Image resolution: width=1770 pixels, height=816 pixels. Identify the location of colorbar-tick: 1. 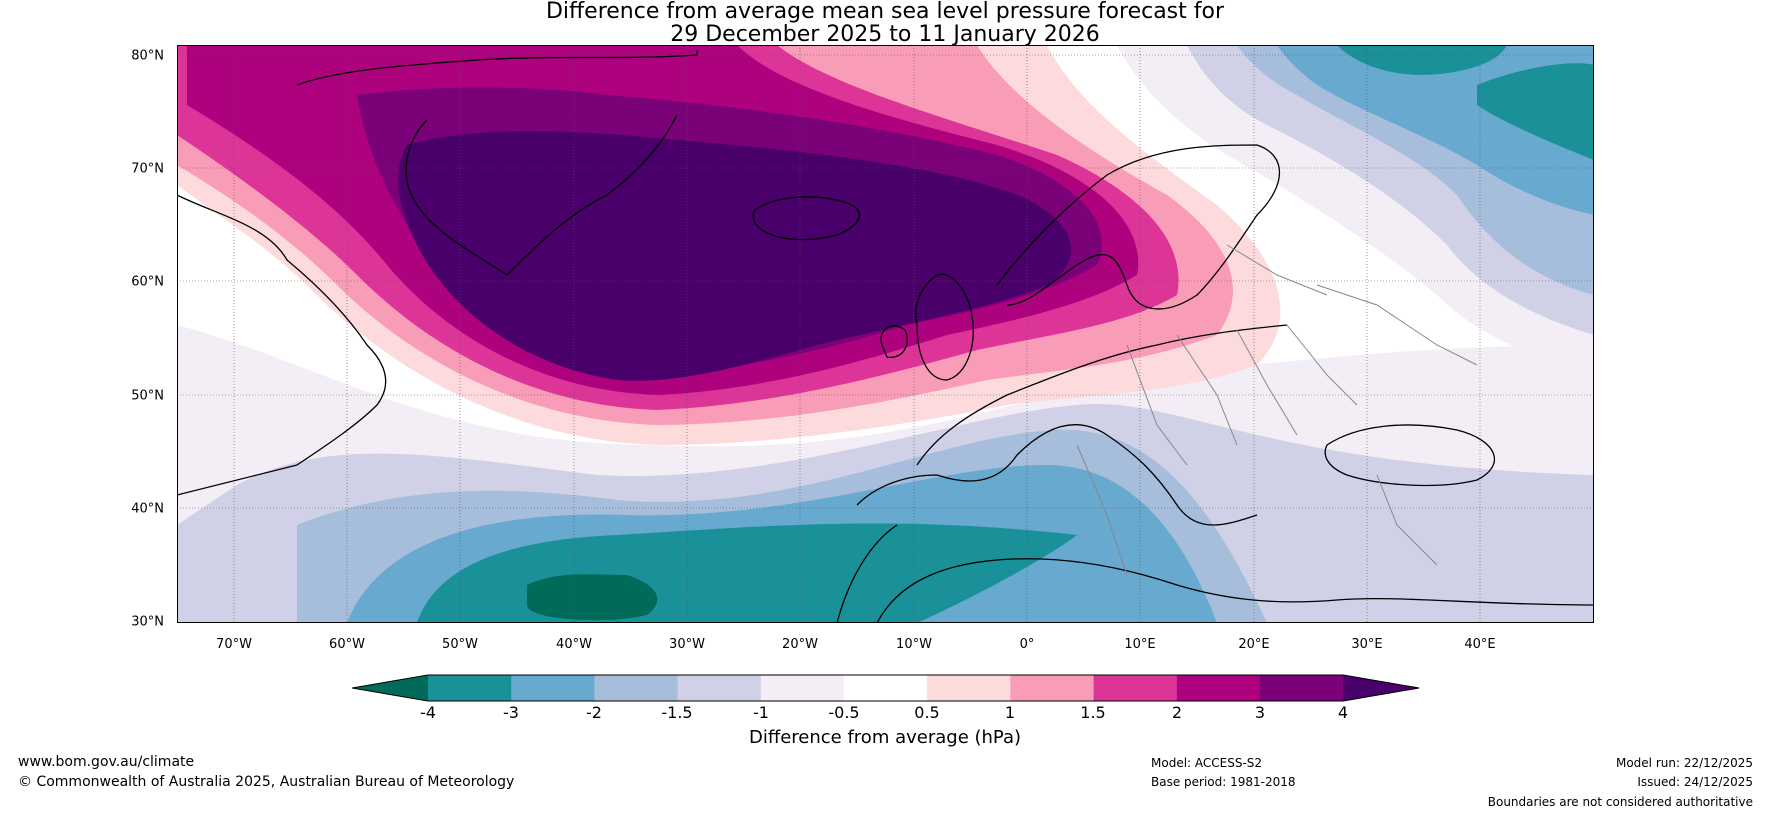
(1010, 712).